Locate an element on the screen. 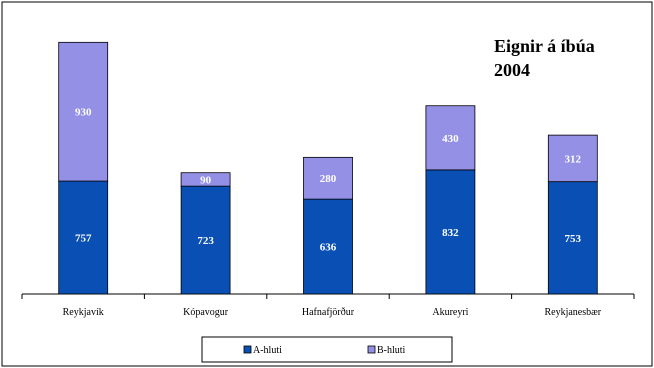 The width and height of the screenshot is (654, 368). chart-title-line-1: Eignir á íbúa is located at coordinates (544, 46).